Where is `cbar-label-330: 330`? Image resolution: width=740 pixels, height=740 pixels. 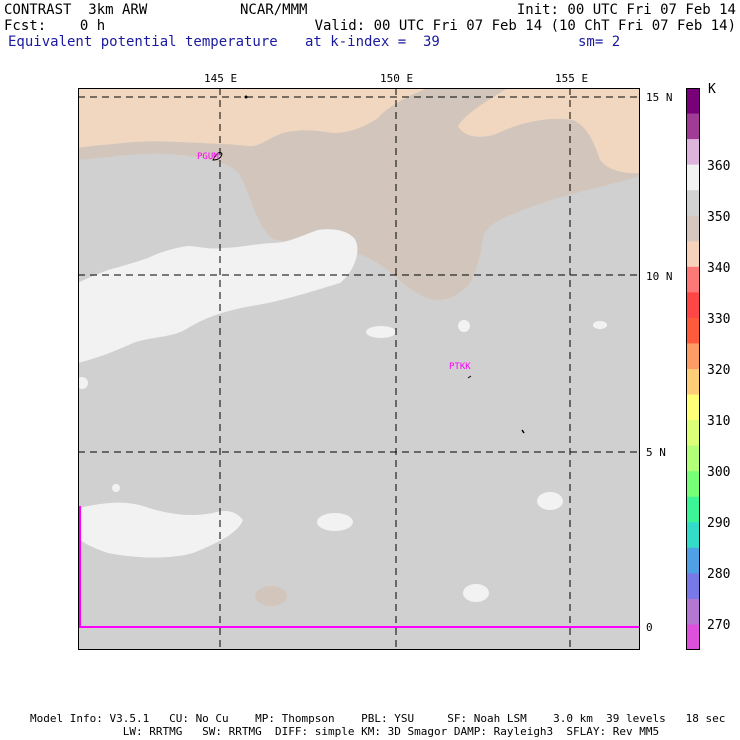 cbar-label-330: 330 is located at coordinates (719, 319).